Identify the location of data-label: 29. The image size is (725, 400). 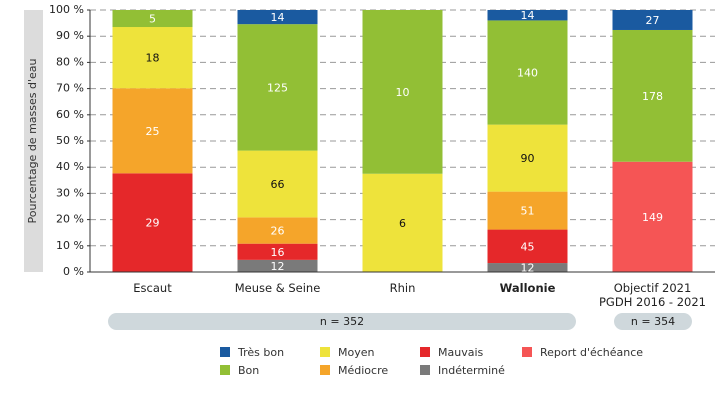
(153, 223).